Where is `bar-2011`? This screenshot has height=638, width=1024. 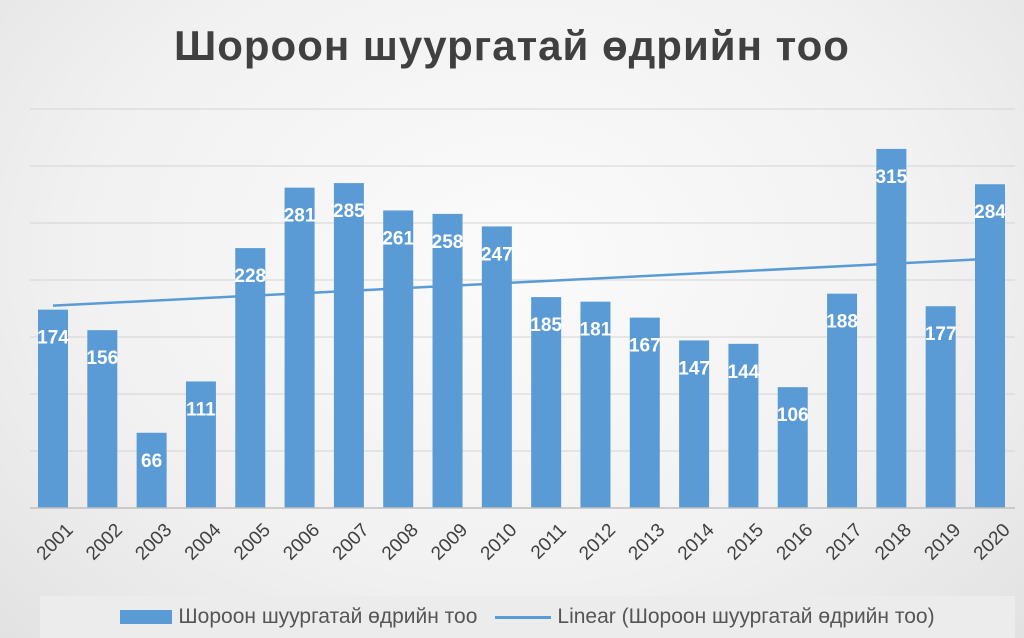
bar-2011 is located at coordinates (546, 402).